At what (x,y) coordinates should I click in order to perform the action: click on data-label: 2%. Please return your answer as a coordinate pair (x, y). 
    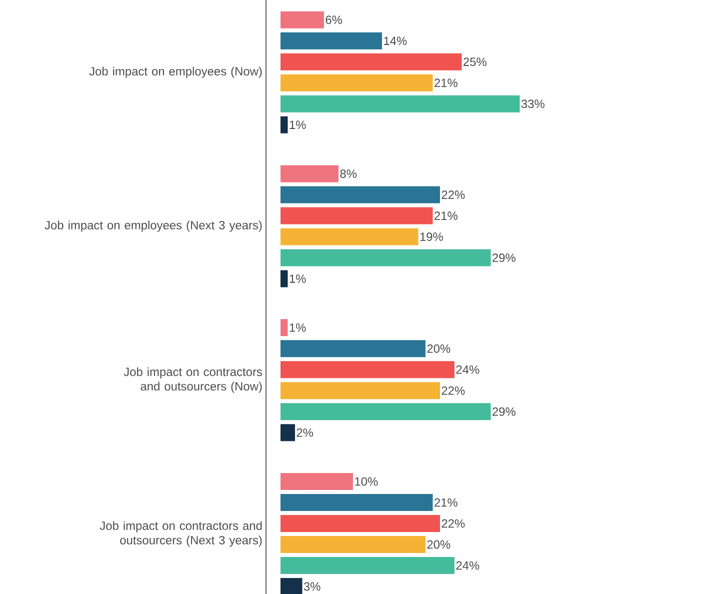
    Looking at the image, I should click on (305, 432).